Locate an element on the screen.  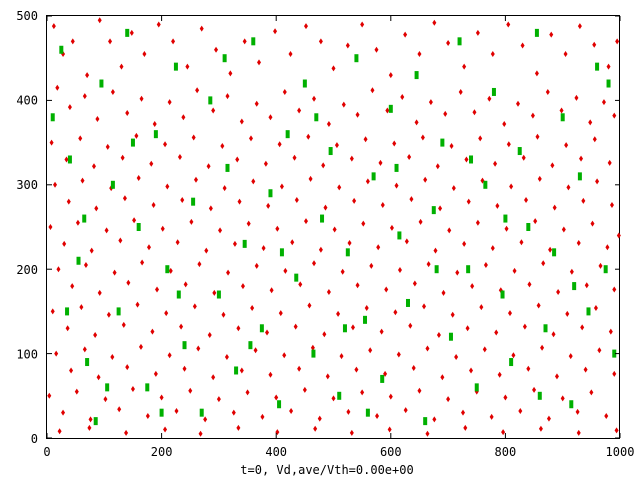
y-tick-label: 0 is located at coordinates (34, 439).